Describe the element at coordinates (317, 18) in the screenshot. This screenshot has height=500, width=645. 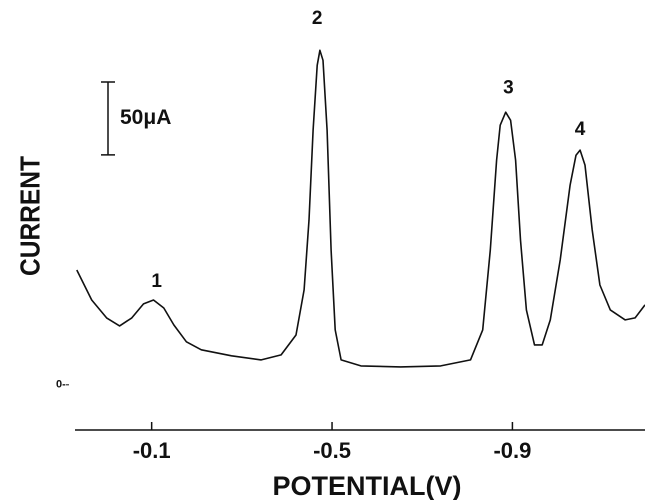
I see `peak-label: 2` at that location.